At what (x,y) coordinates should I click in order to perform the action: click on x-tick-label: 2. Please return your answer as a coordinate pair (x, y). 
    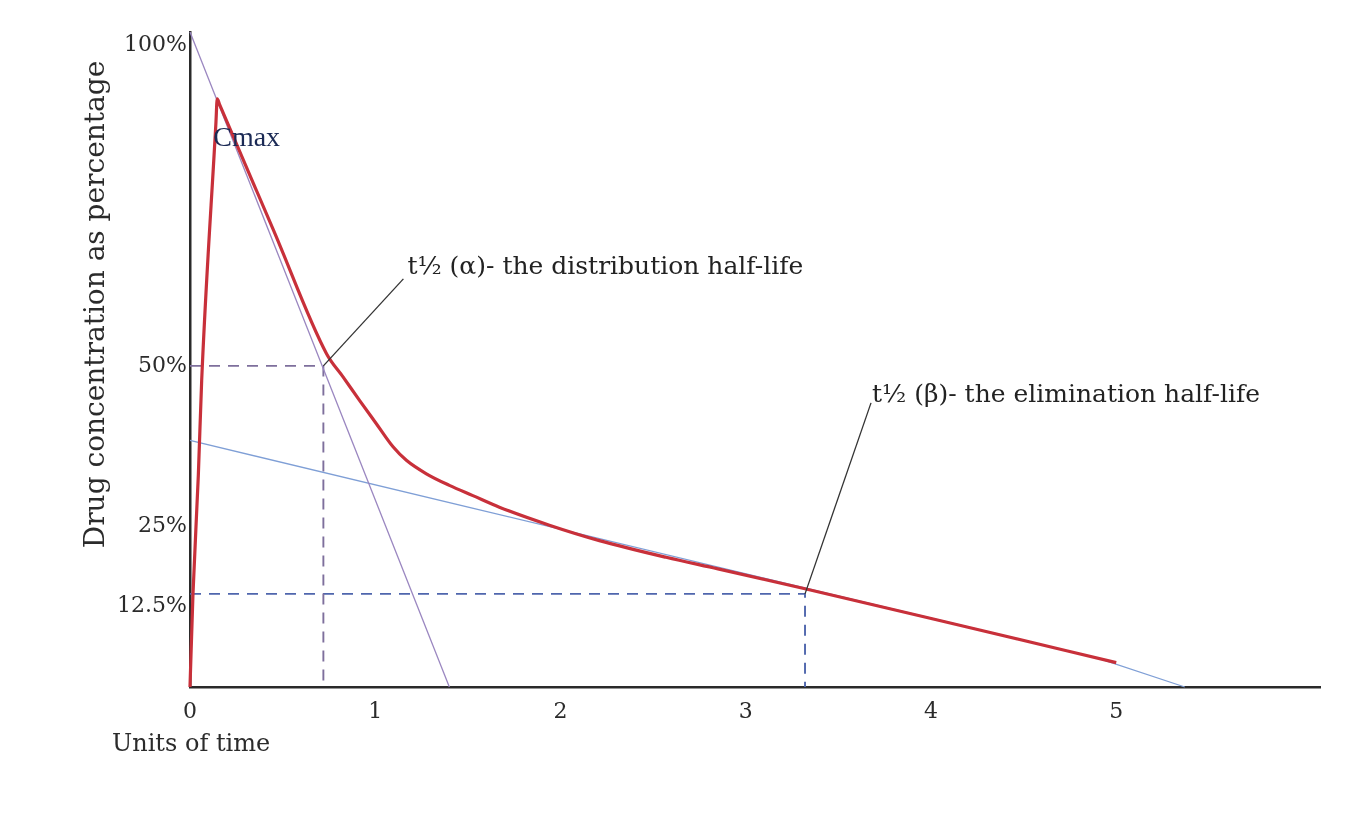
    Looking at the image, I should click on (560, 710).